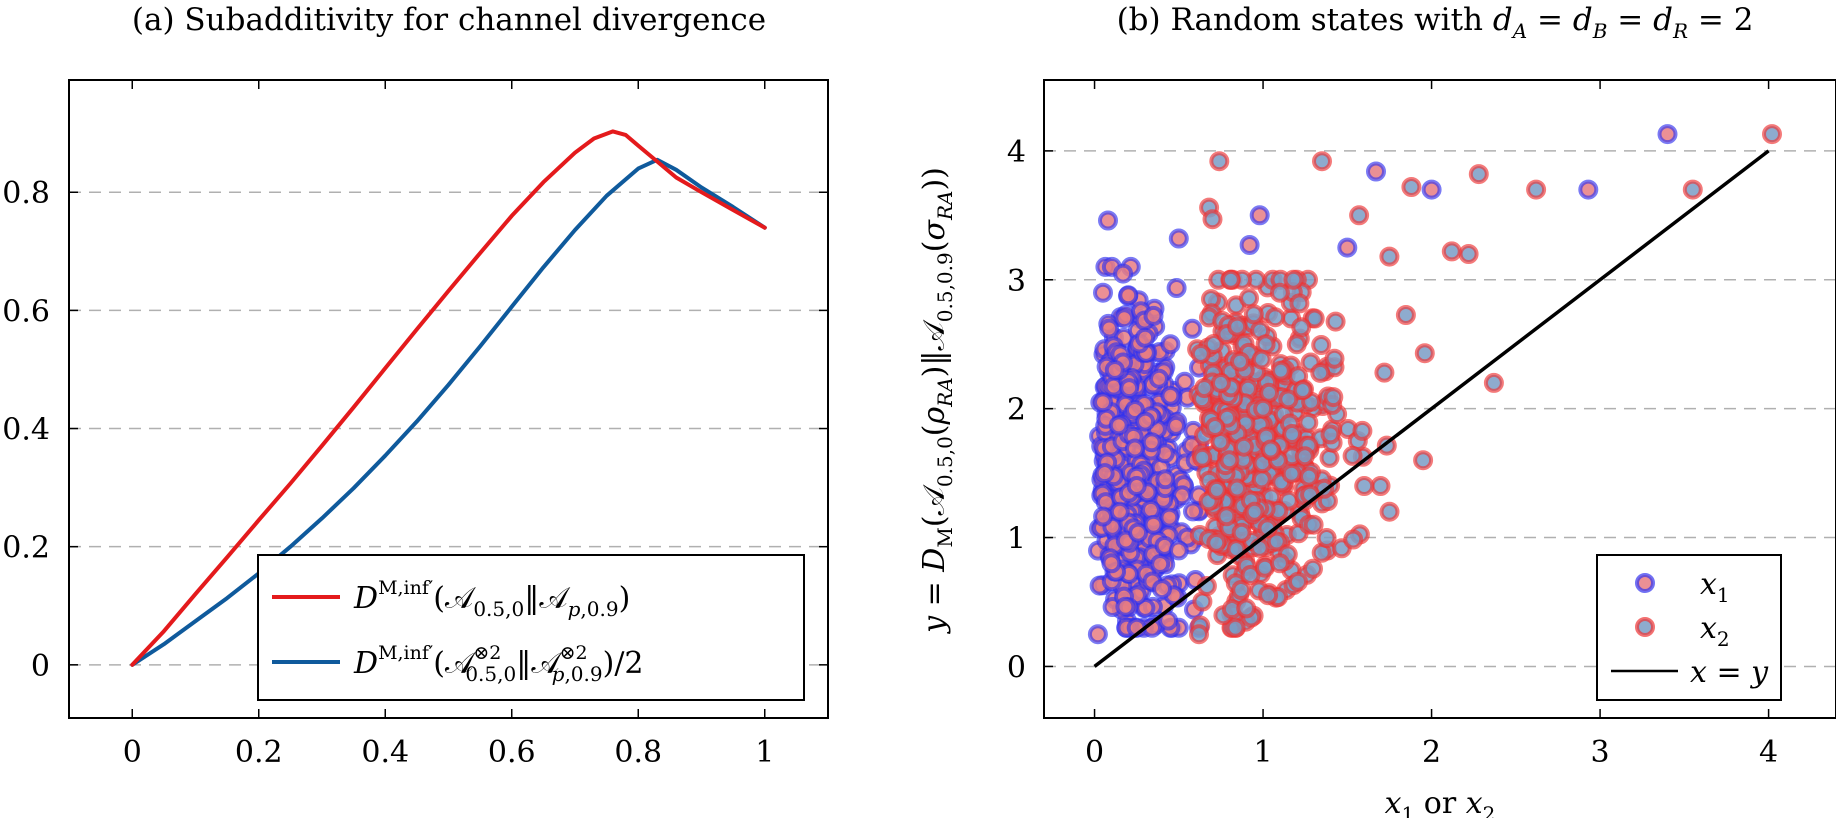  Describe the element at coordinates (1016, 667) in the screenshot. I see `panel-b-ytick-label: 0` at that location.